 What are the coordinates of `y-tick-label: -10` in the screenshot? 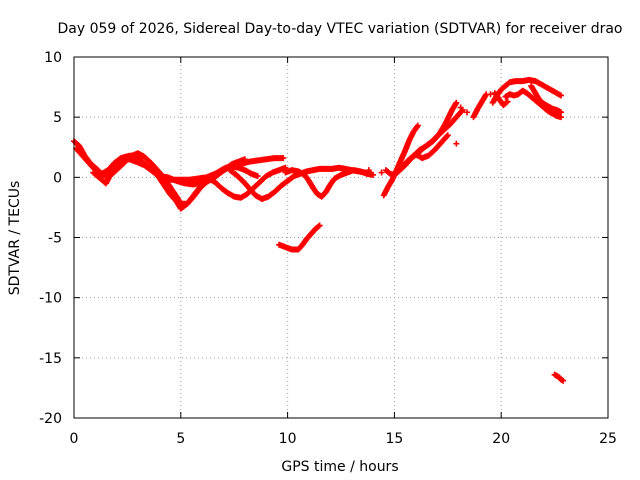 It's located at (50, 299).